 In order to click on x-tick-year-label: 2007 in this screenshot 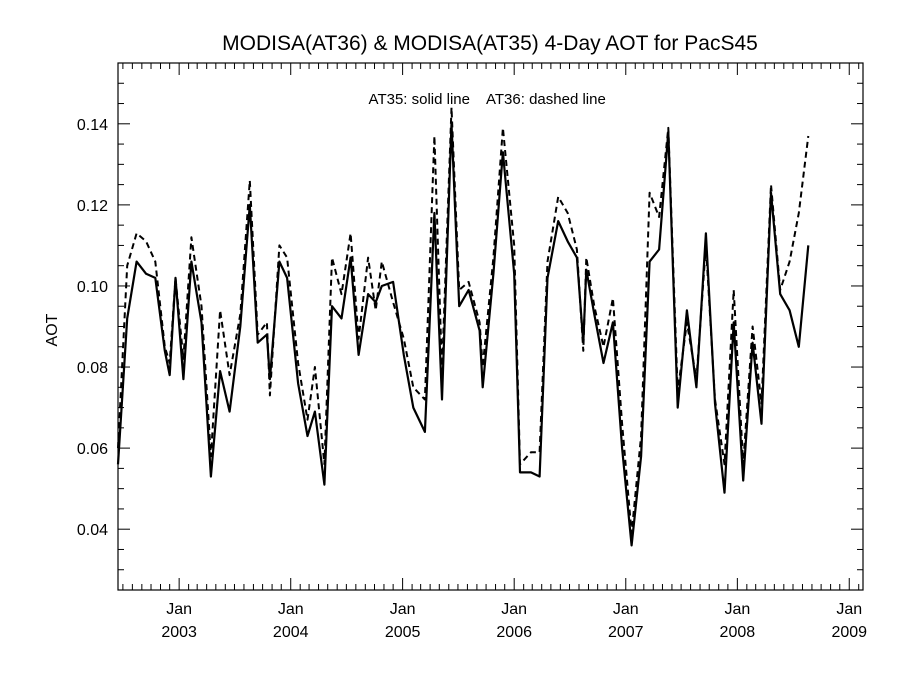, I will do `click(626, 632)`.